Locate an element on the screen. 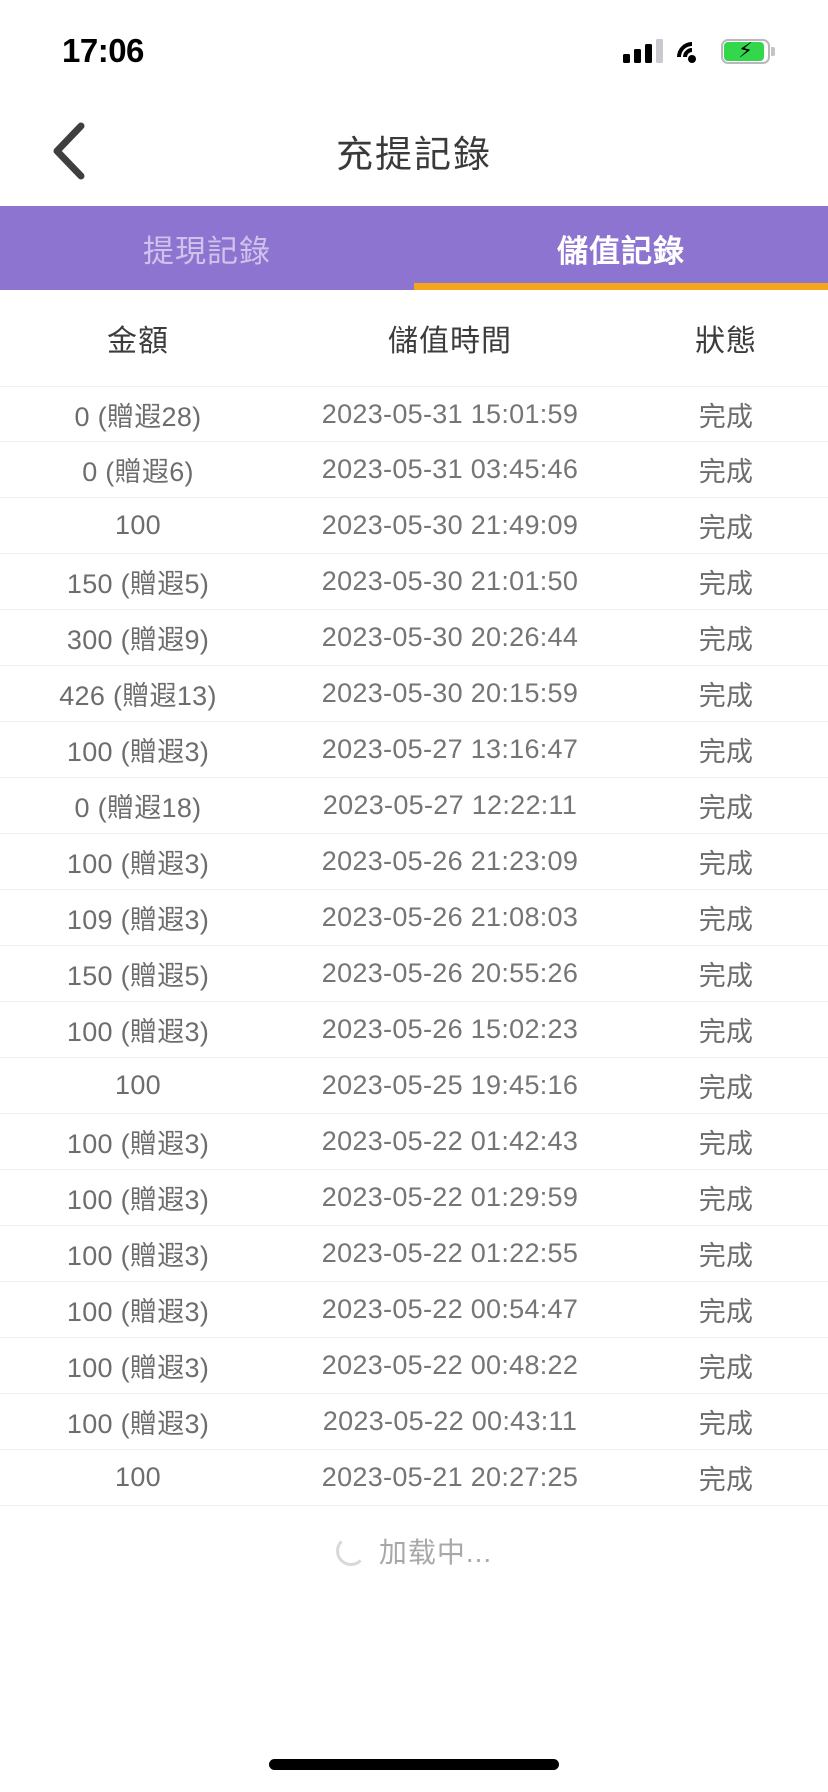 This screenshot has height=1792, width=828. column-header-amount: 金額 is located at coordinates (138, 341).